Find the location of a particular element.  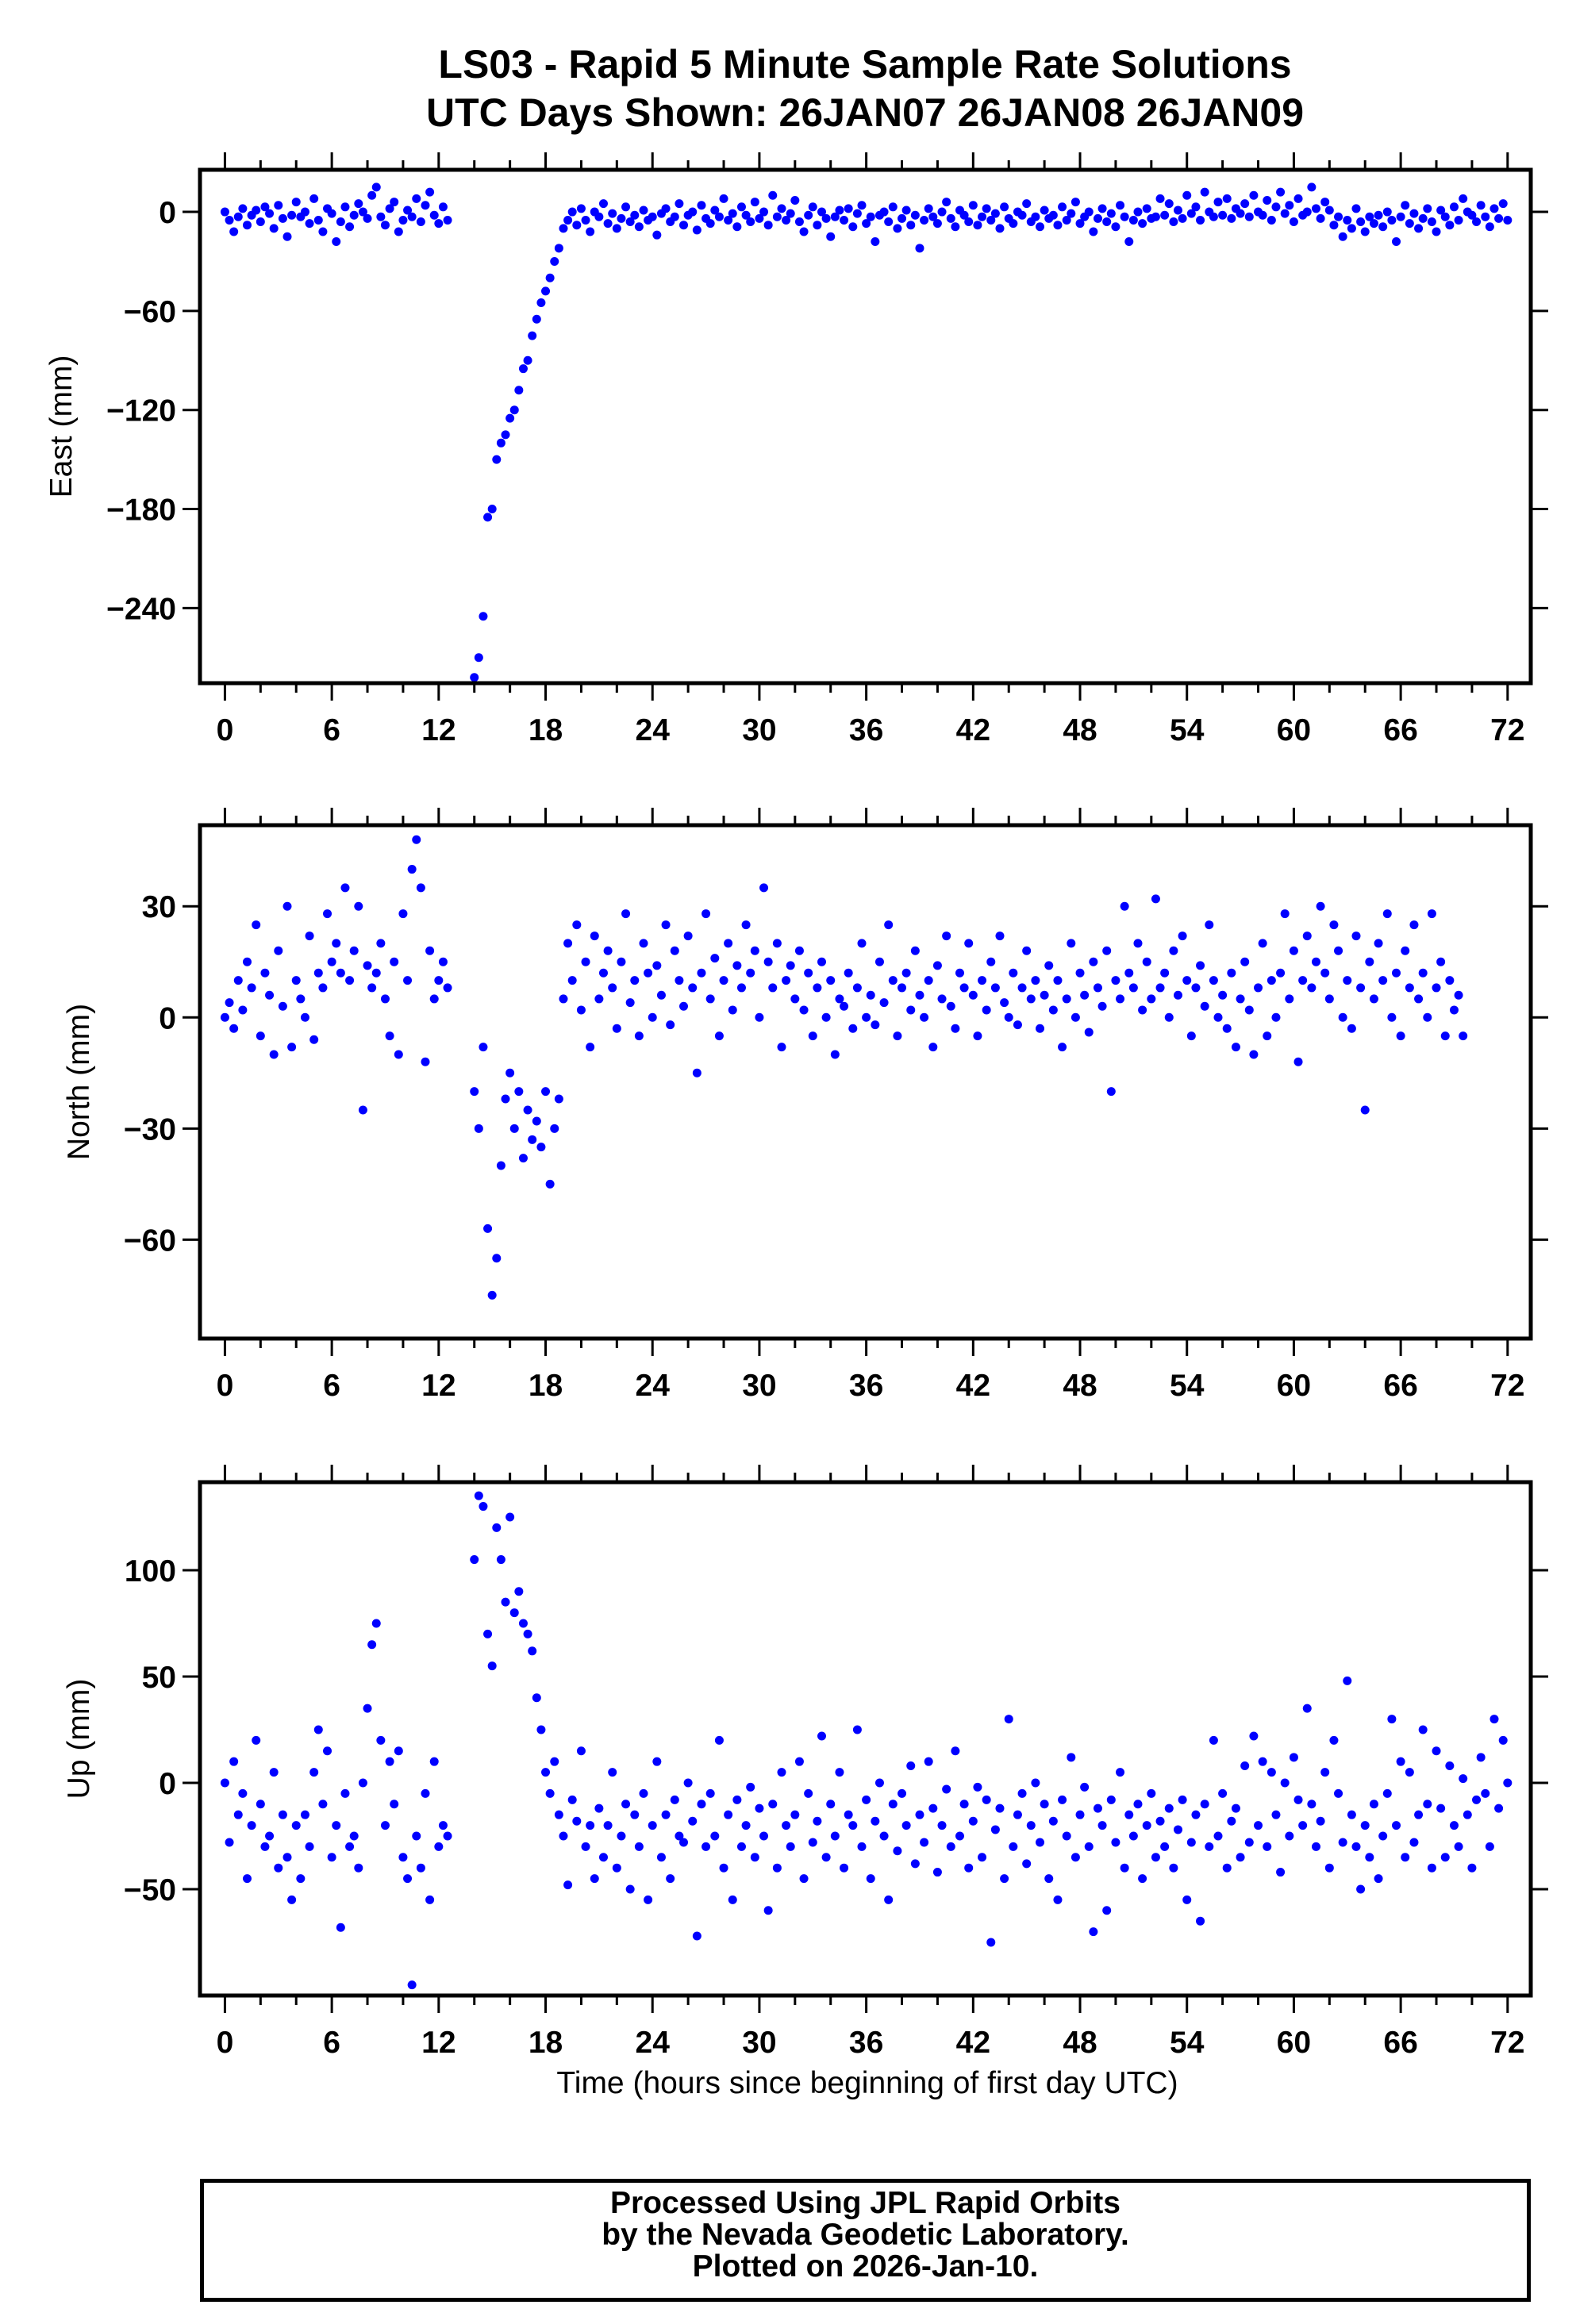

footer-line-1: Processed Using JPL Rapid Orbits is located at coordinates (865, 2203).